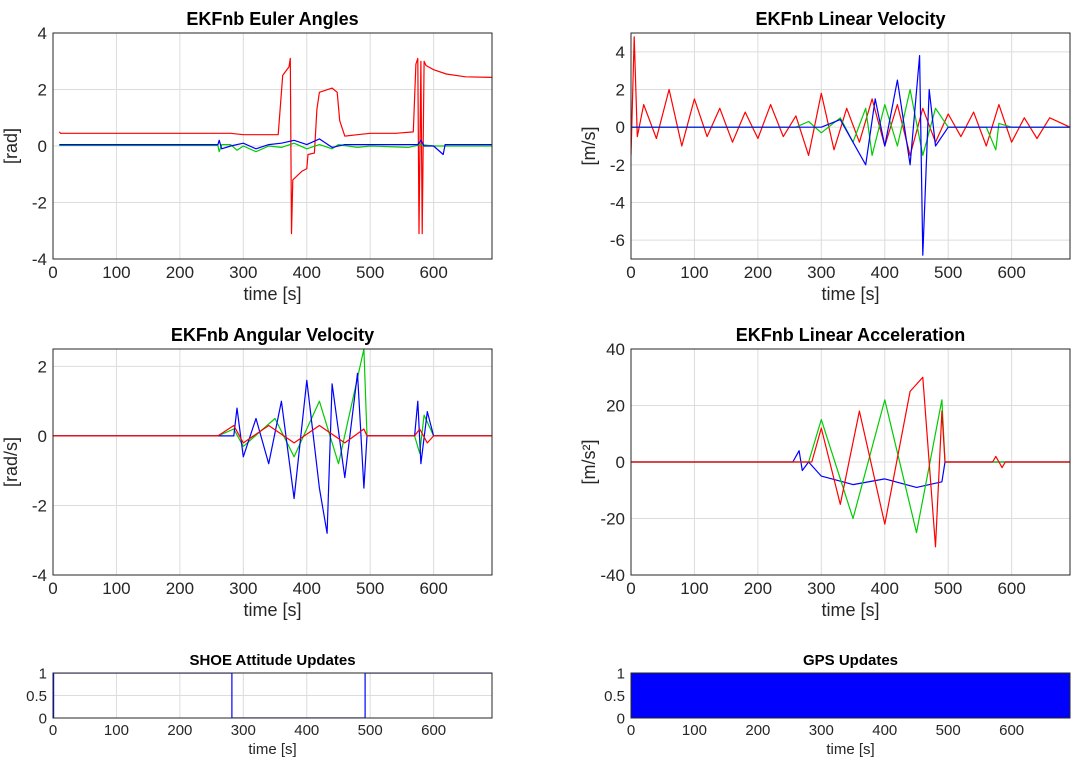 This screenshot has width=1085, height=780. What do you see at coordinates (615, 405) in the screenshot?
I see `y-tick-label: 20` at bounding box center [615, 405].